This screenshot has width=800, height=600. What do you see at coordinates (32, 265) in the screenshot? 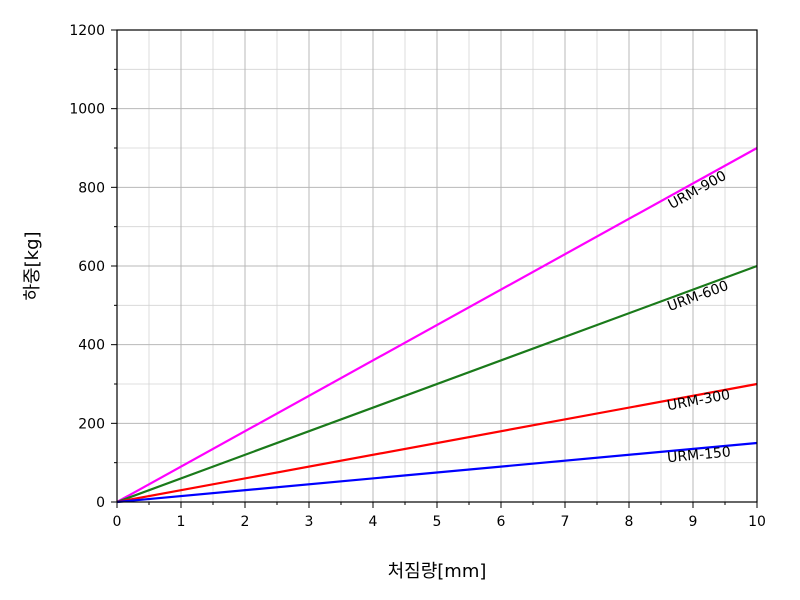
I see `y-axis-title: 하중[kg]` at bounding box center [32, 265].